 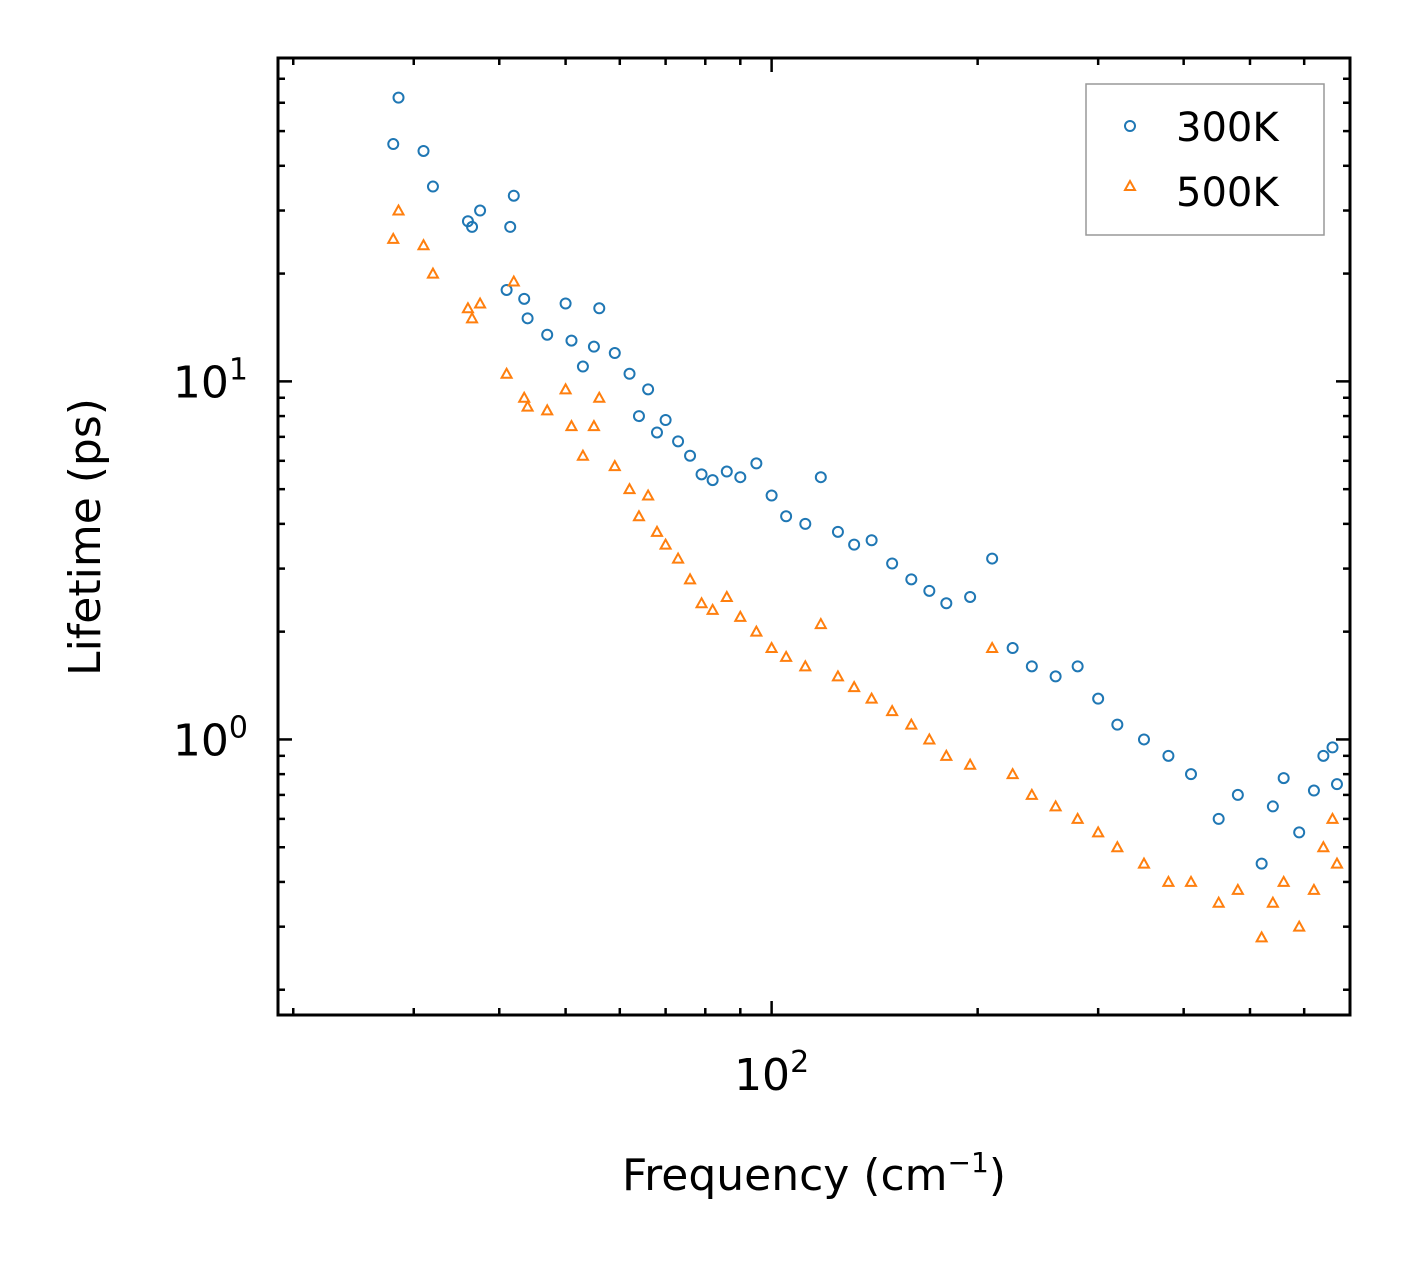 What do you see at coordinates (1205, 159) in the screenshot?
I see `legend: 300K 500K` at bounding box center [1205, 159].